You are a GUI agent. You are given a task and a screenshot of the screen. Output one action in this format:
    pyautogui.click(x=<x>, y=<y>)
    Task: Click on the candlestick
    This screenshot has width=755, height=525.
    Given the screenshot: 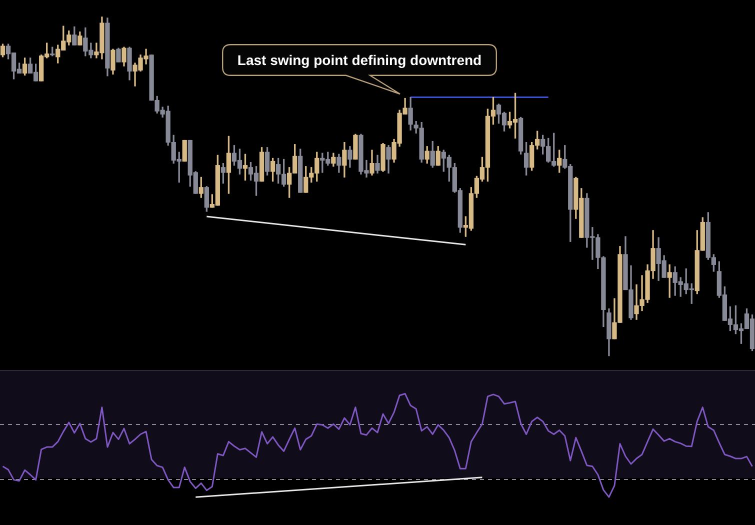 What is the action you would take?
    pyautogui.click(x=184, y=151)
    